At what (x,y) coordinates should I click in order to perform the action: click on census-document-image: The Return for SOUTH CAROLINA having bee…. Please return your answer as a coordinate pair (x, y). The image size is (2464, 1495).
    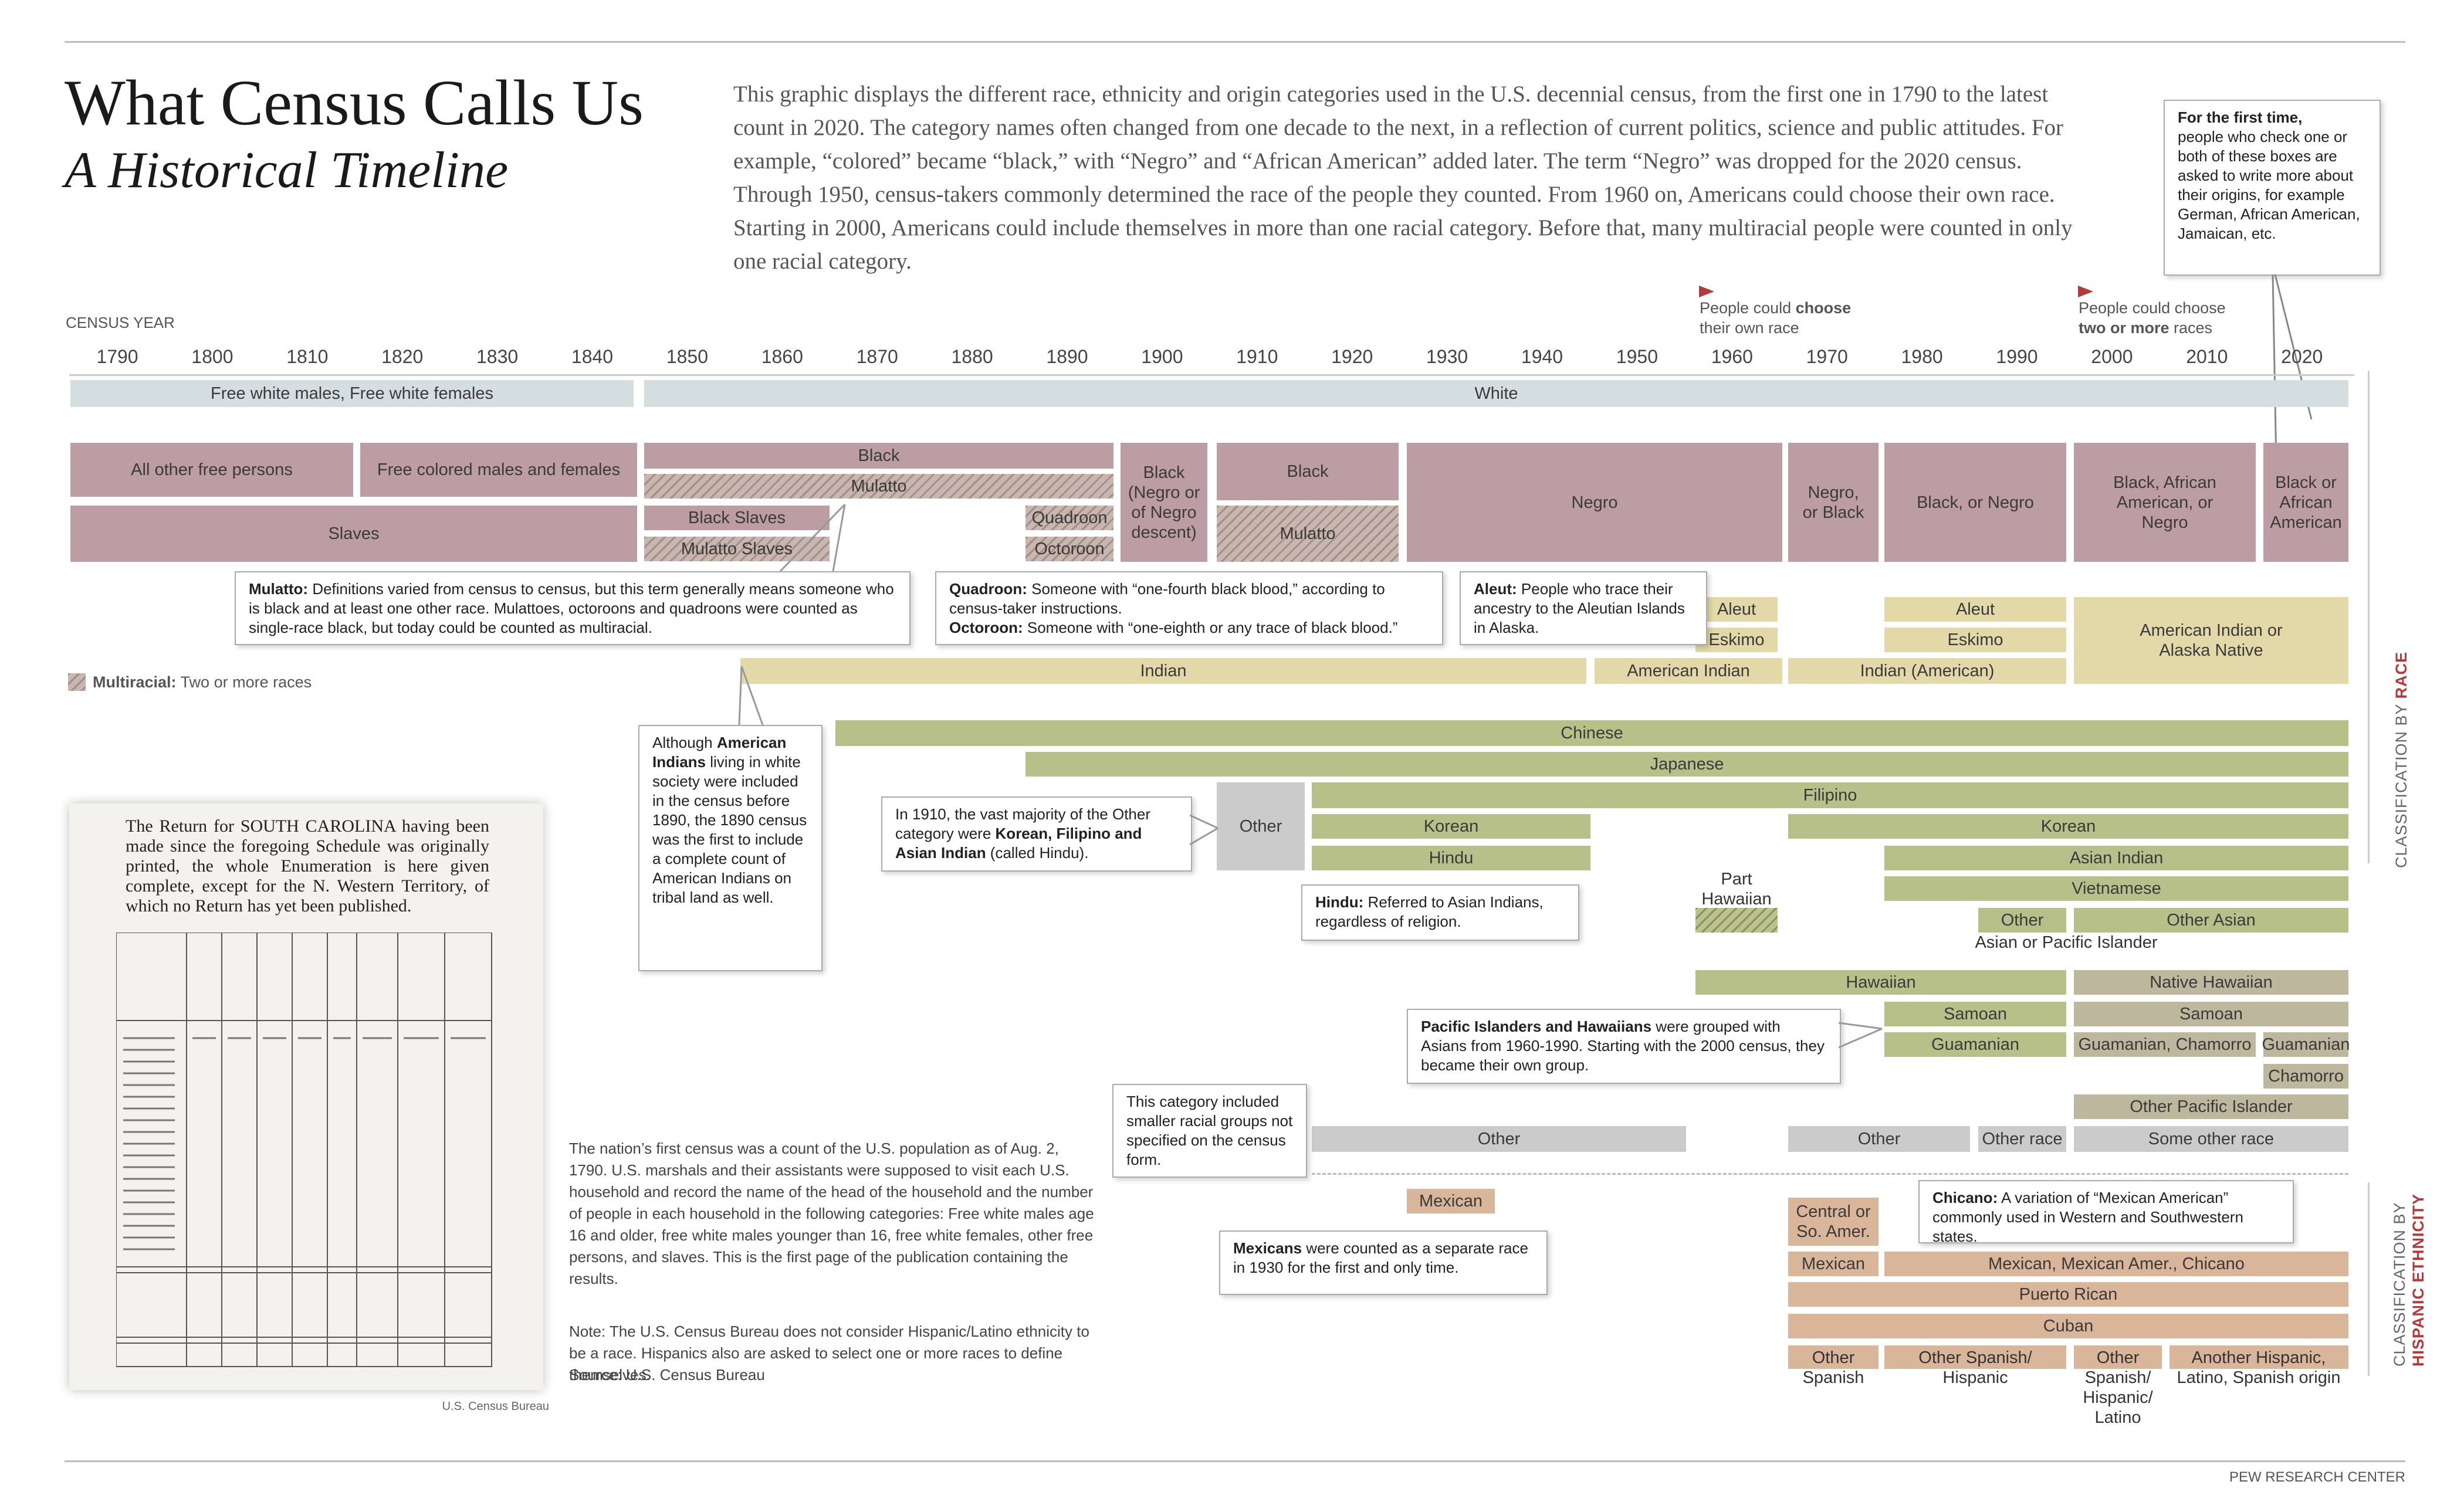
    Looking at the image, I should click on (309, 1109).